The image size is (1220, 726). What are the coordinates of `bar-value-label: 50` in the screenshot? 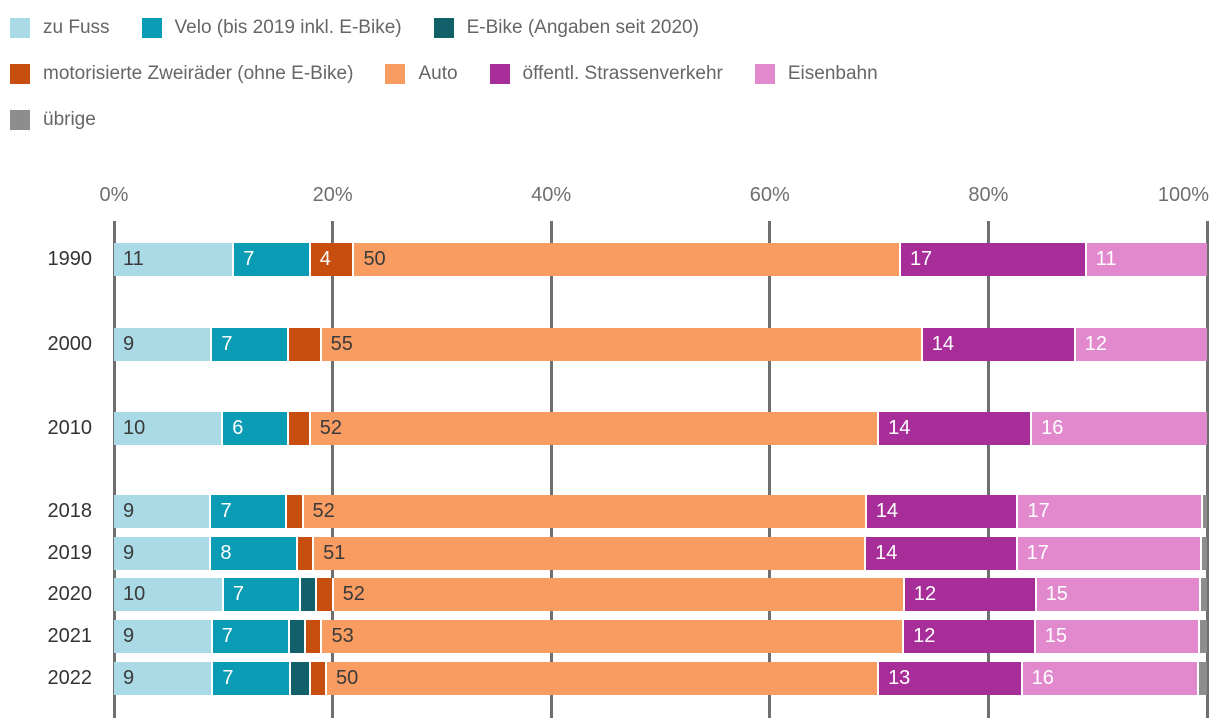 It's located at (374, 259).